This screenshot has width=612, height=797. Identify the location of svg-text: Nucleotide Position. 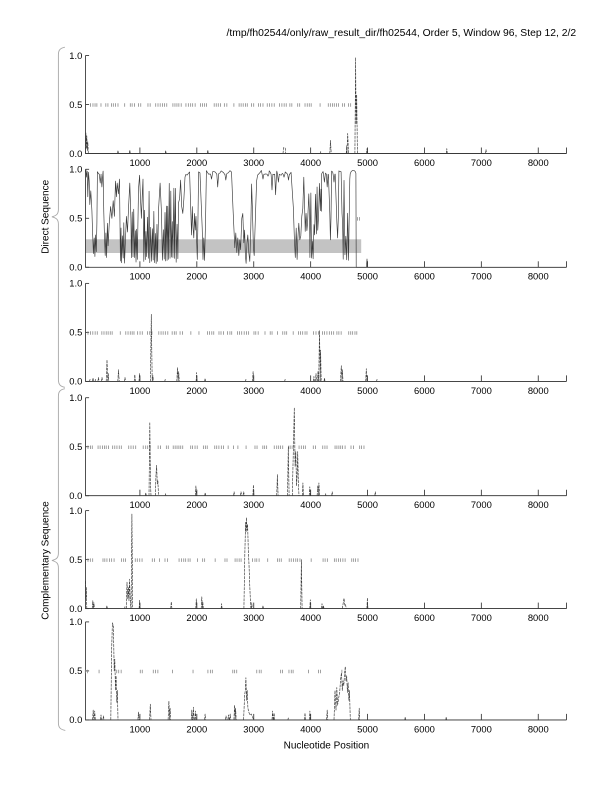
(327, 745).